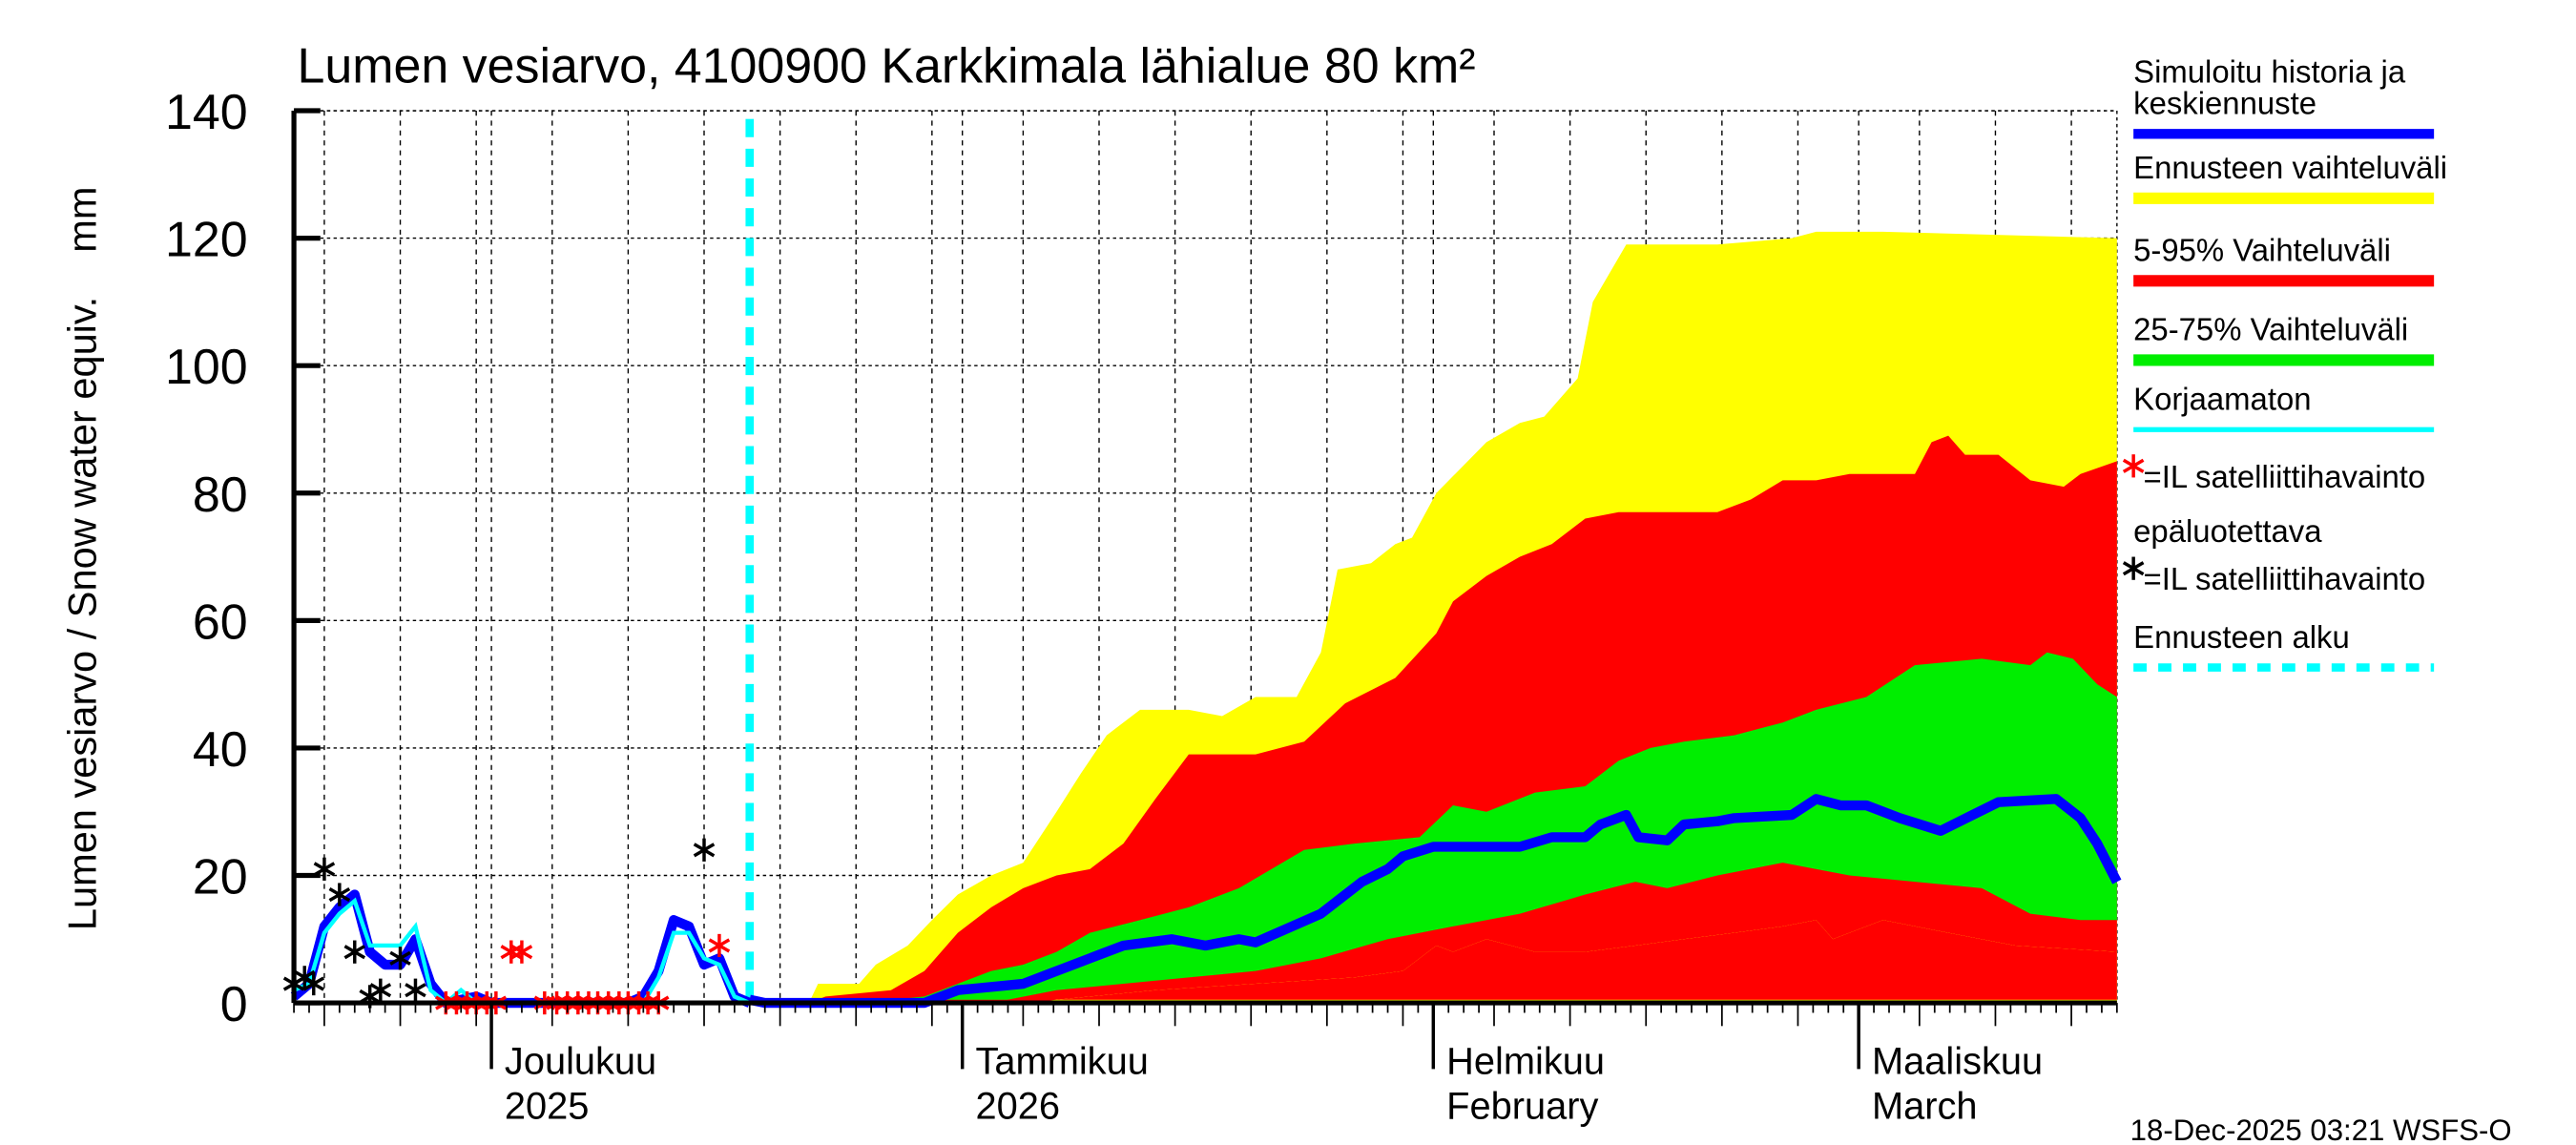 This screenshot has width=2576, height=1145. I want to click on y-tick-label: 80, so click(220, 495).